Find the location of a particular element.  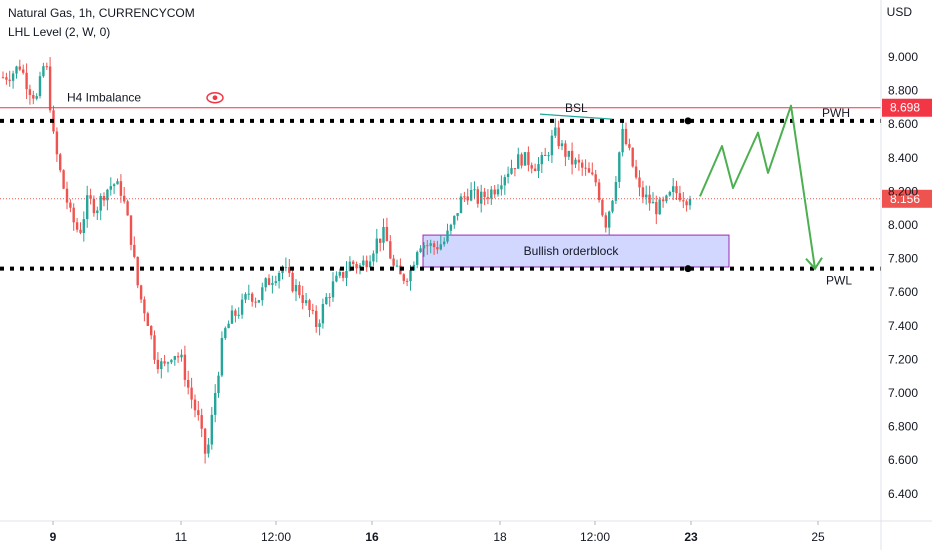

eye-icon-outline is located at coordinates (215, 97).